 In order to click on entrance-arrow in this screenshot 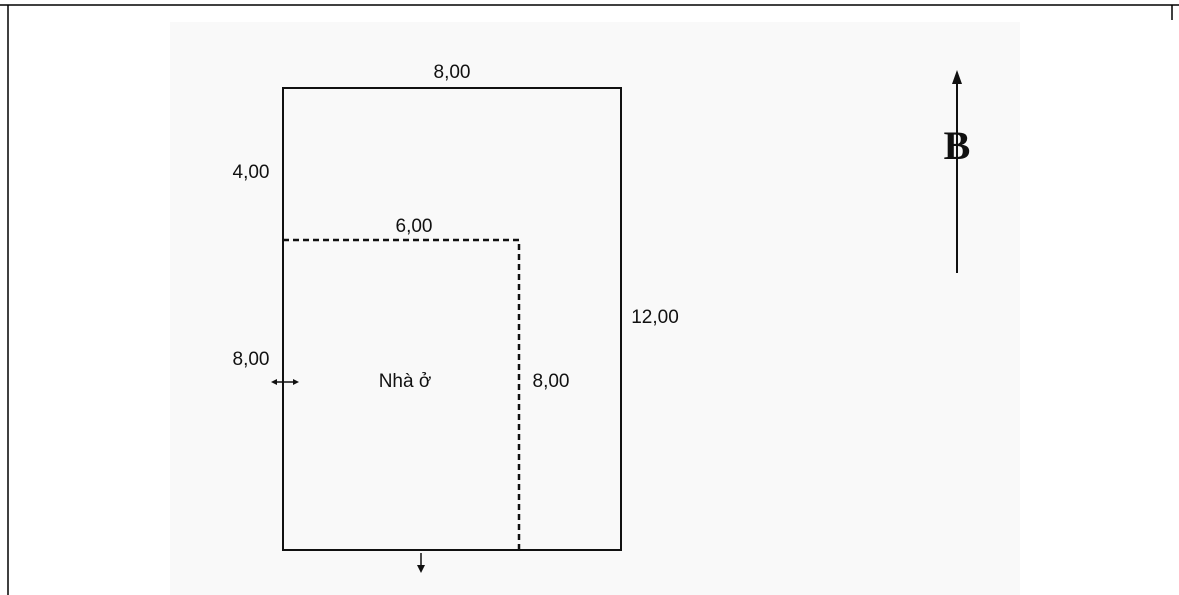, I will do `click(285, 382)`.